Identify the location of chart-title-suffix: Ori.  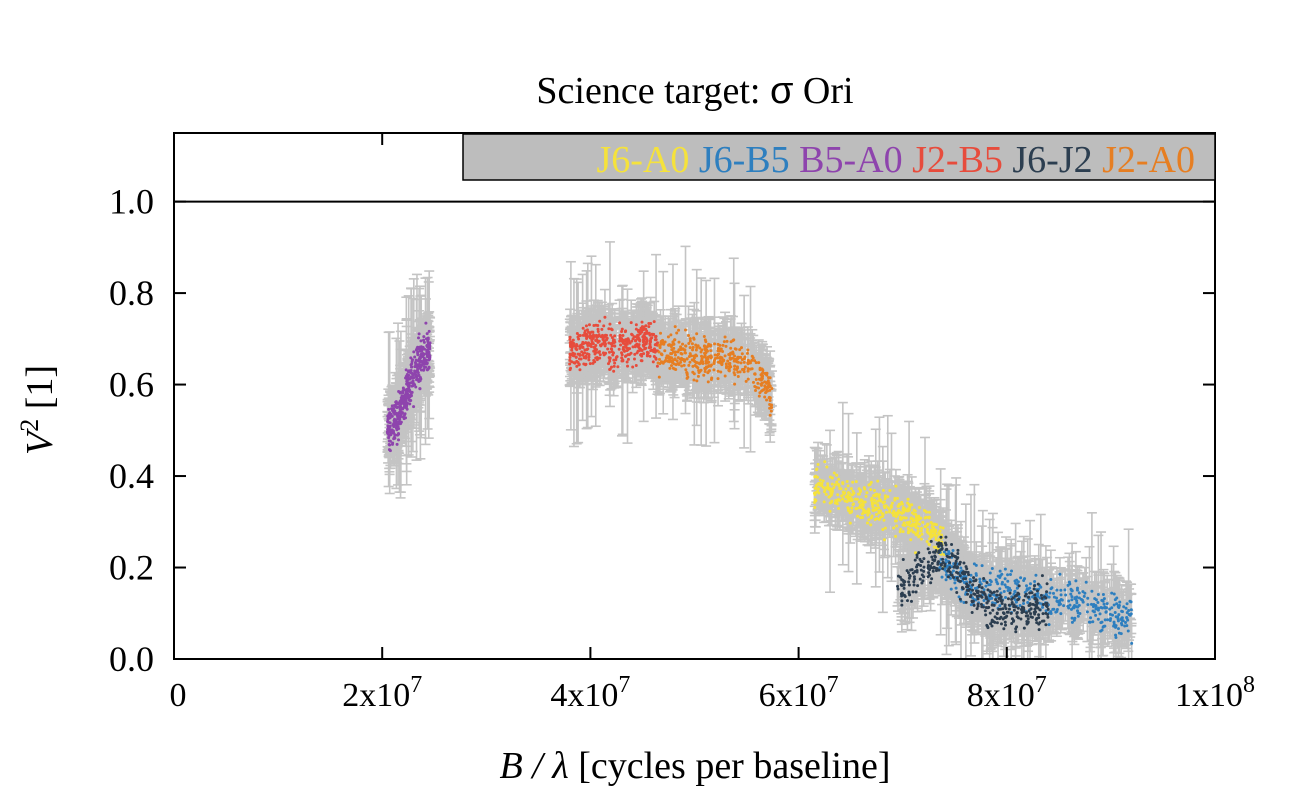
(823, 91).